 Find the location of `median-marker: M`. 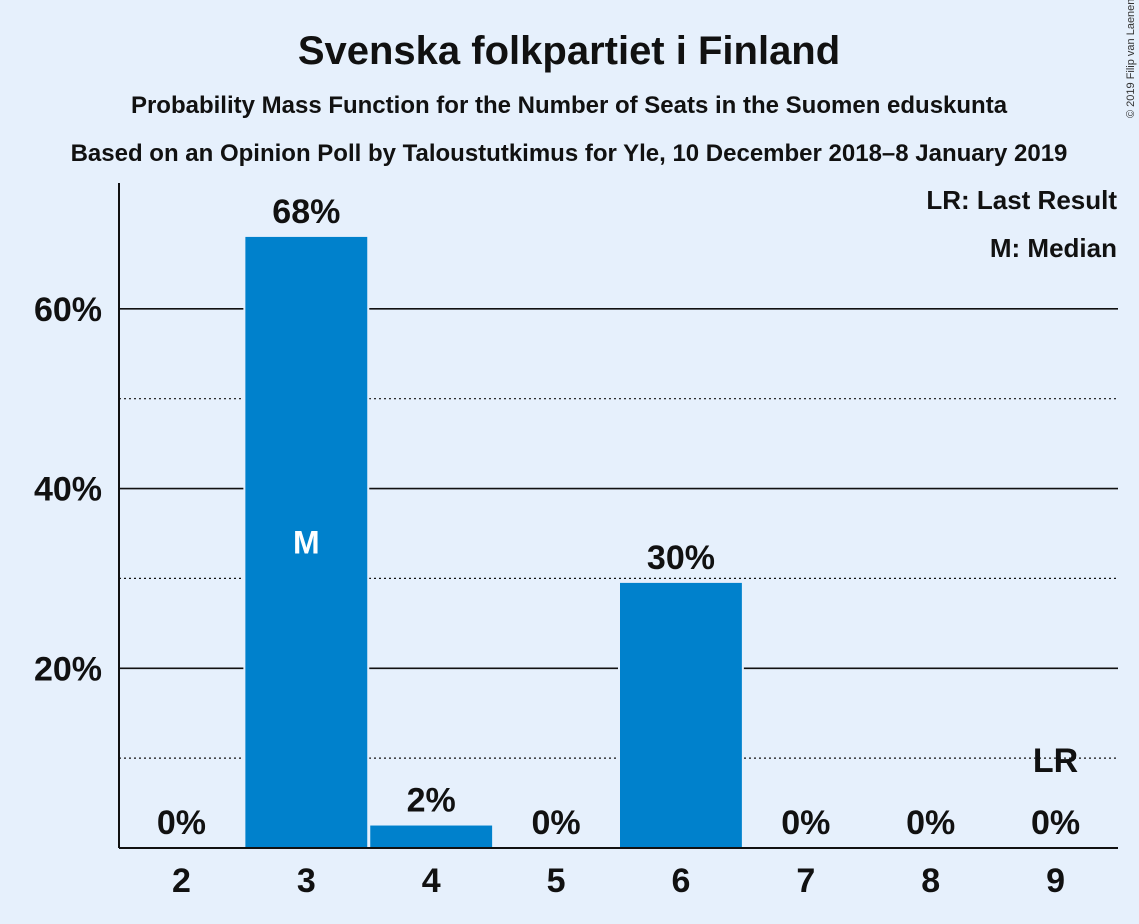

median-marker: M is located at coordinates (306, 542).